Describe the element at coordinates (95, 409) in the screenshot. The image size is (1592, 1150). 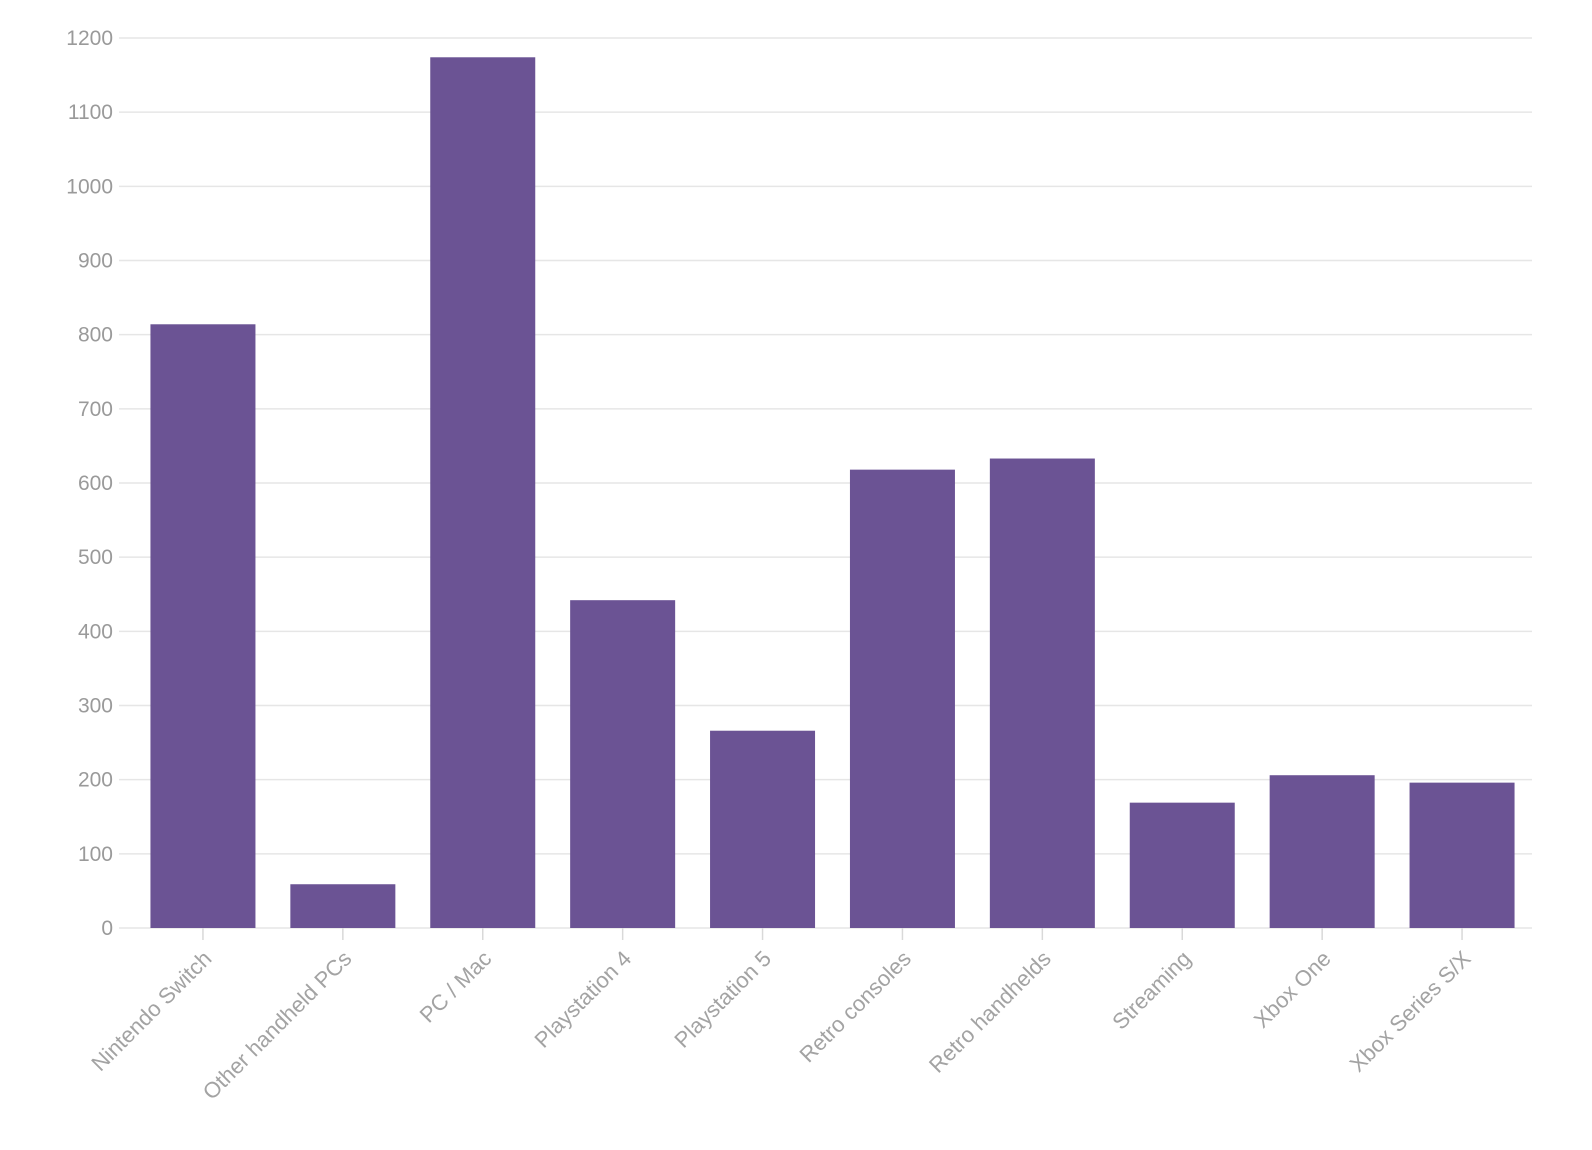
I see `y-tick-label: 700` at that location.